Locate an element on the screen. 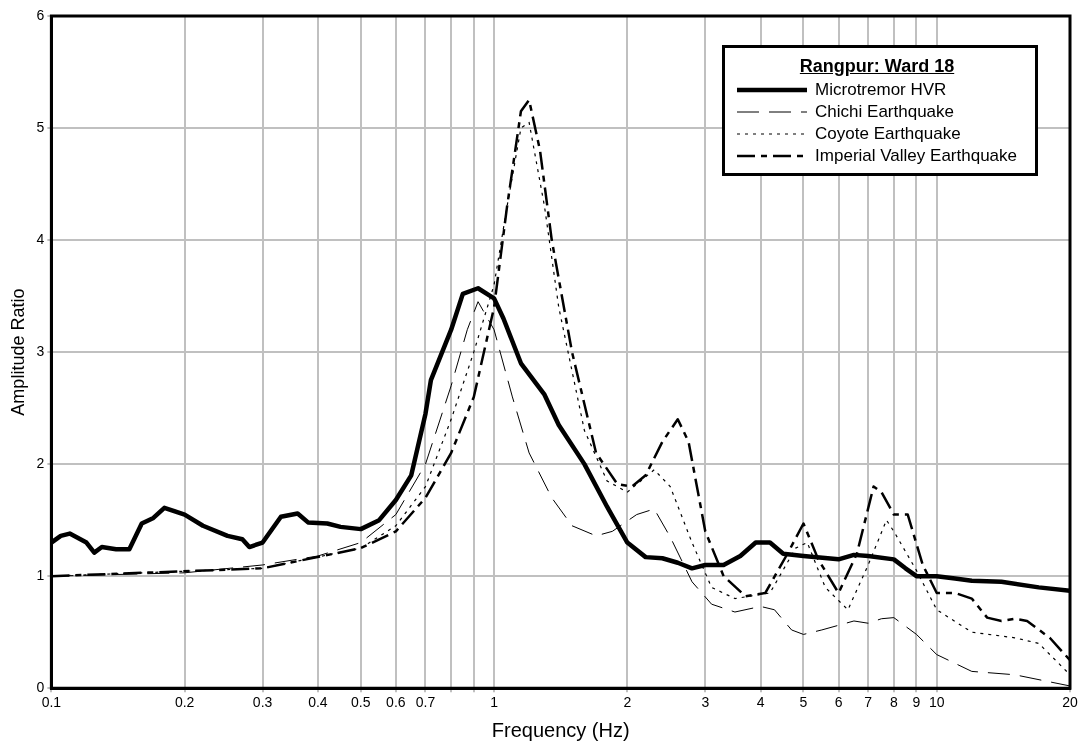  legend-label: Chichi Earthquake is located at coordinates (885, 112).